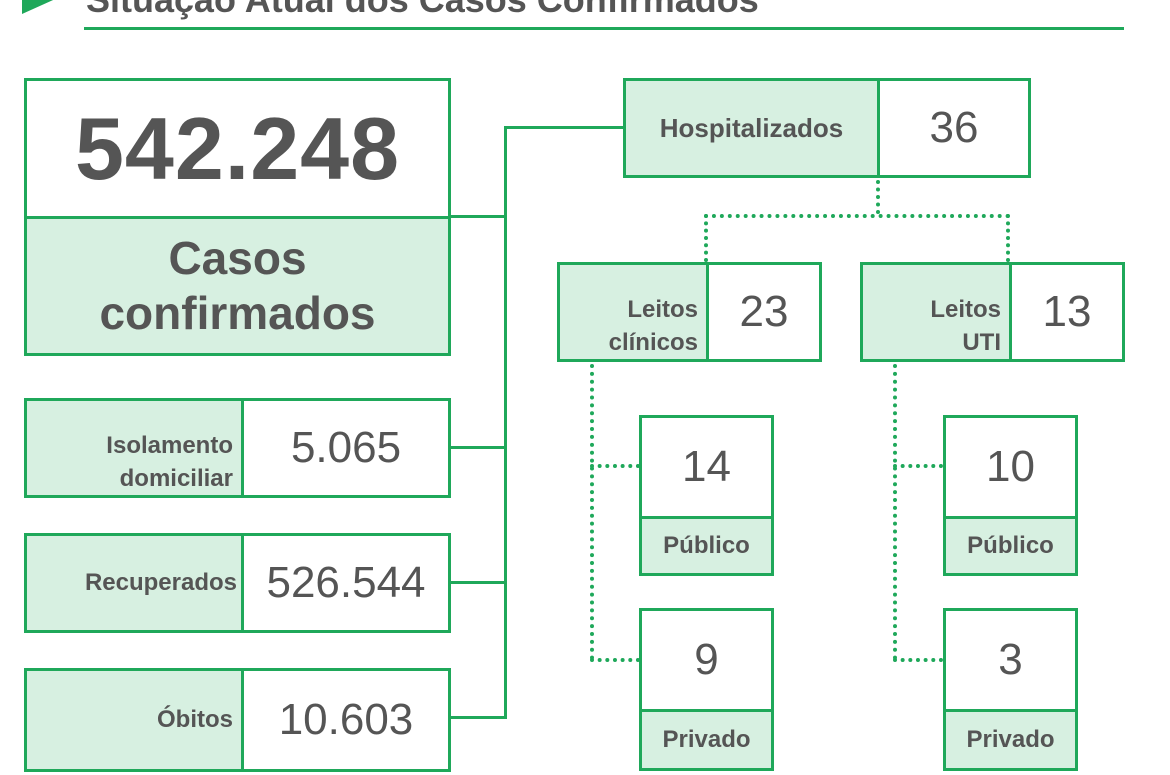 This screenshot has height=775, width=1170. Describe the element at coordinates (981, 342) in the screenshot. I see `icu-beds-label-line2: UTI` at that location.